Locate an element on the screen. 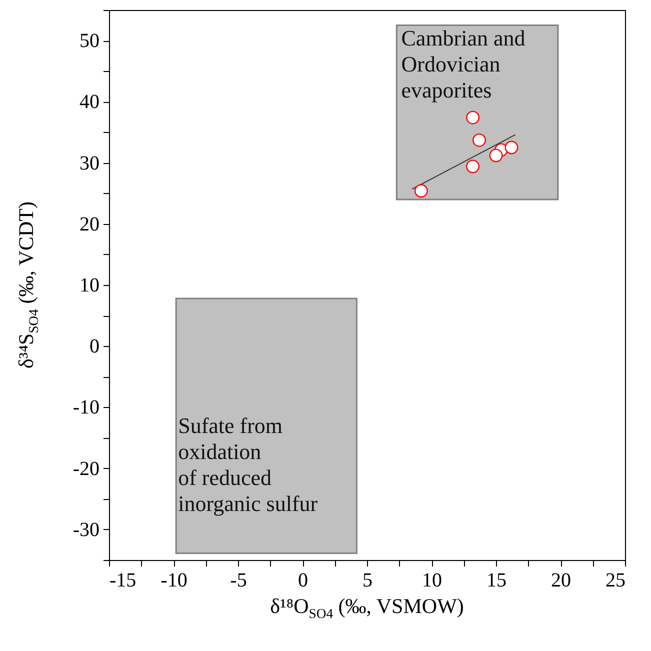 The width and height of the screenshot is (651, 651). y-tick-label: 30 is located at coordinates (90, 163).